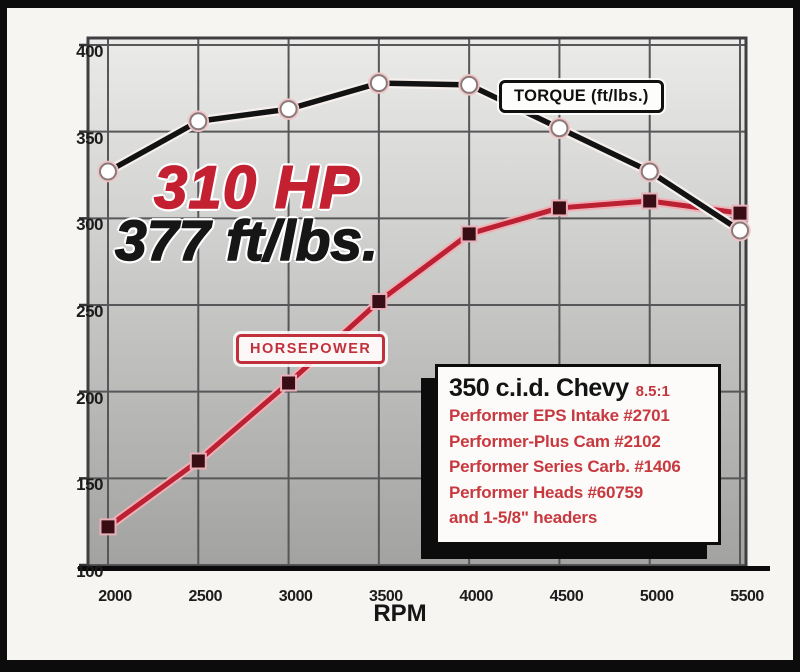  What do you see at coordinates (424, 568) in the screenshot?
I see `x-axis-line` at bounding box center [424, 568].